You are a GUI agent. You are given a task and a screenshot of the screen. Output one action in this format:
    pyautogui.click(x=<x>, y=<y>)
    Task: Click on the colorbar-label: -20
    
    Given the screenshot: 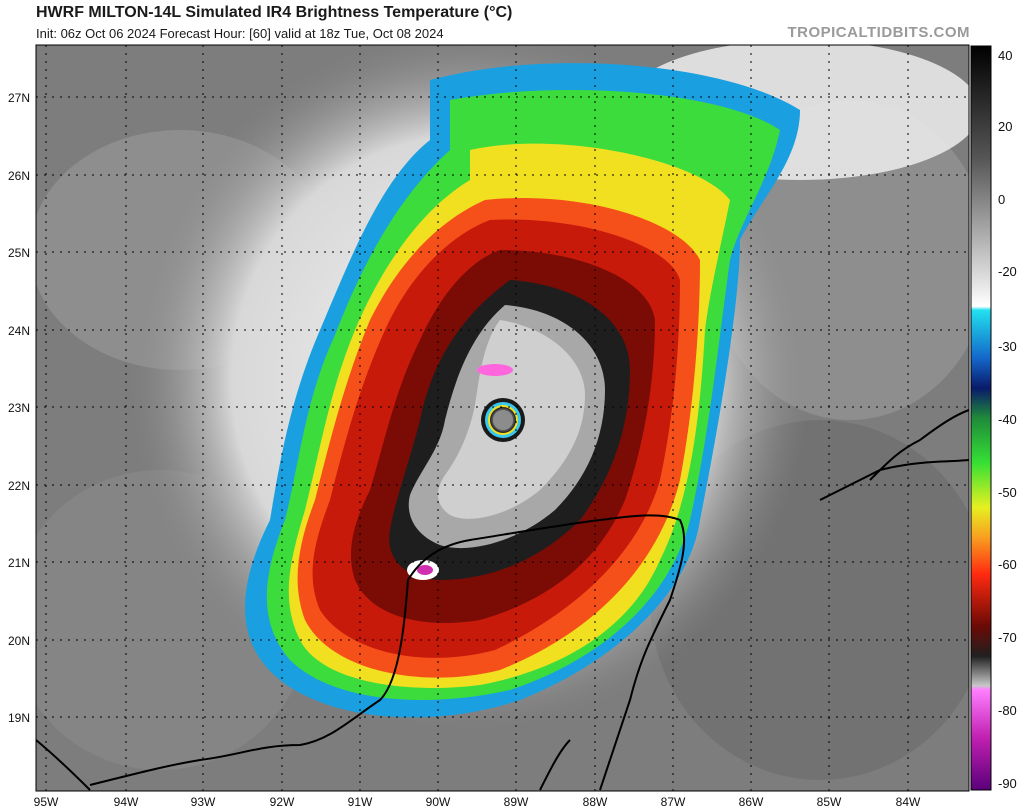 What is the action you would take?
    pyautogui.click(x=1007, y=271)
    